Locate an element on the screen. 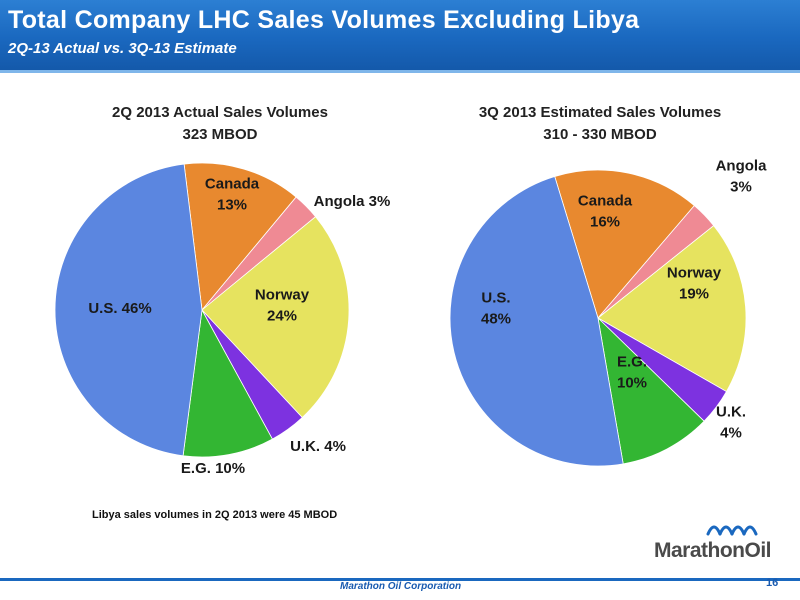 This screenshot has height=600, width=800. footer-divider is located at coordinates (400, 579).